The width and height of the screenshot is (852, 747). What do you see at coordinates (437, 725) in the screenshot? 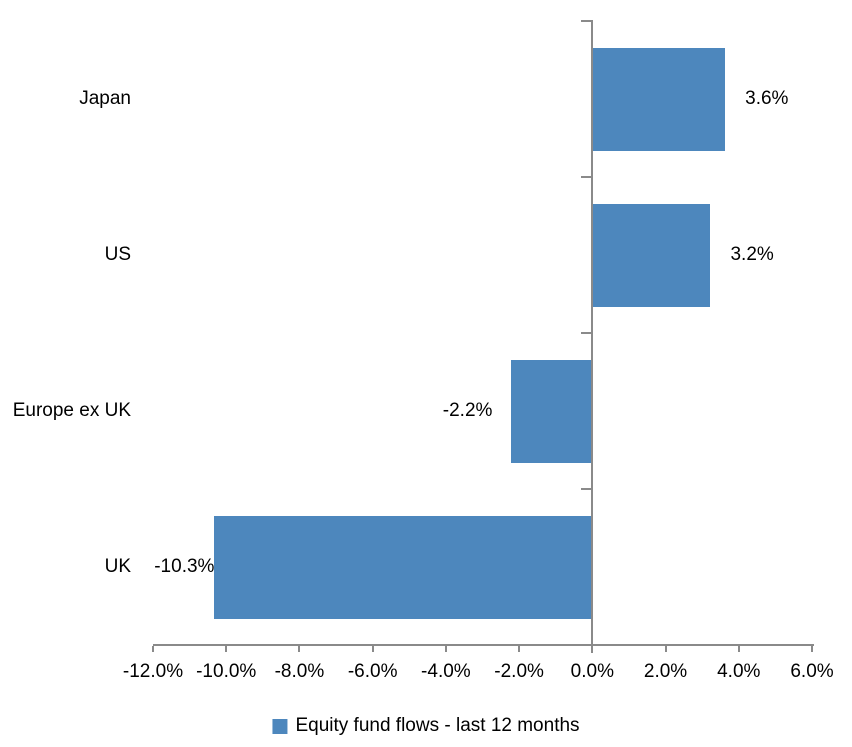
I see `legend-label: Equity fund flows - last 12 months` at bounding box center [437, 725].